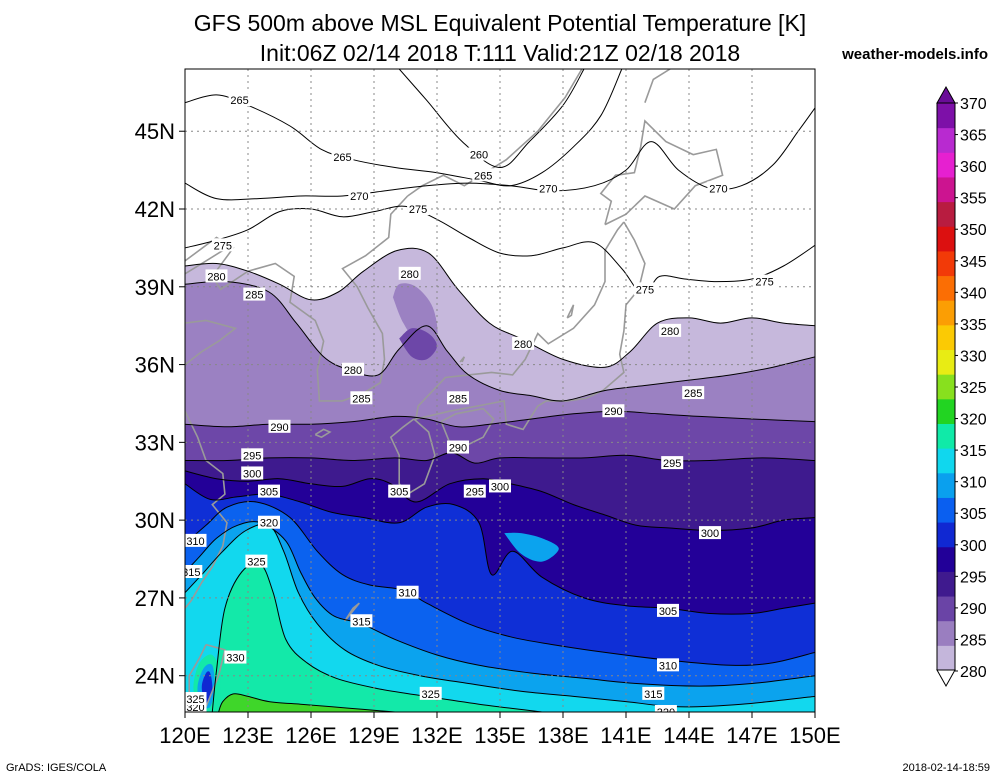 This screenshot has height=779, width=1000. I want to click on contour-label: 320, so click(269, 522).